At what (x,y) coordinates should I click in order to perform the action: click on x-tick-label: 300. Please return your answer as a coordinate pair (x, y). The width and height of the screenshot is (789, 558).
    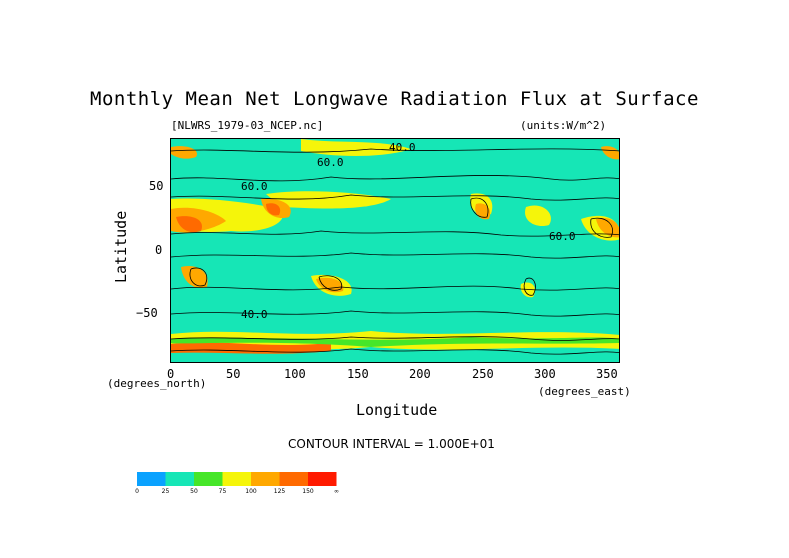
    Looking at the image, I should click on (545, 374).